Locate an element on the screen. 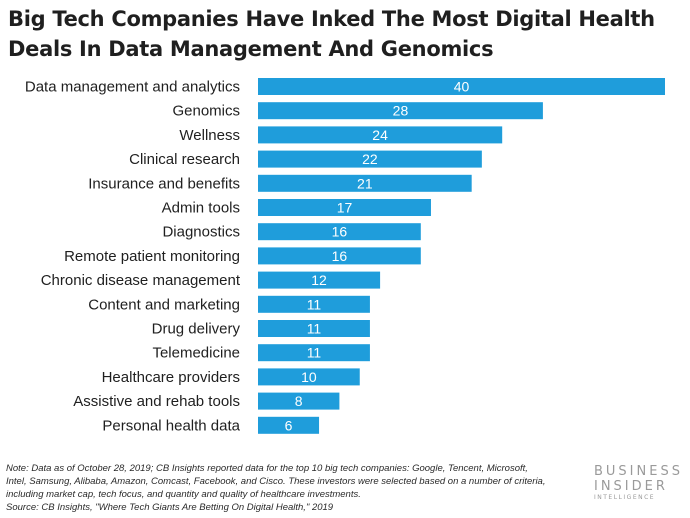 The image size is (690, 518). bar-value-label: 10 is located at coordinates (309, 377).